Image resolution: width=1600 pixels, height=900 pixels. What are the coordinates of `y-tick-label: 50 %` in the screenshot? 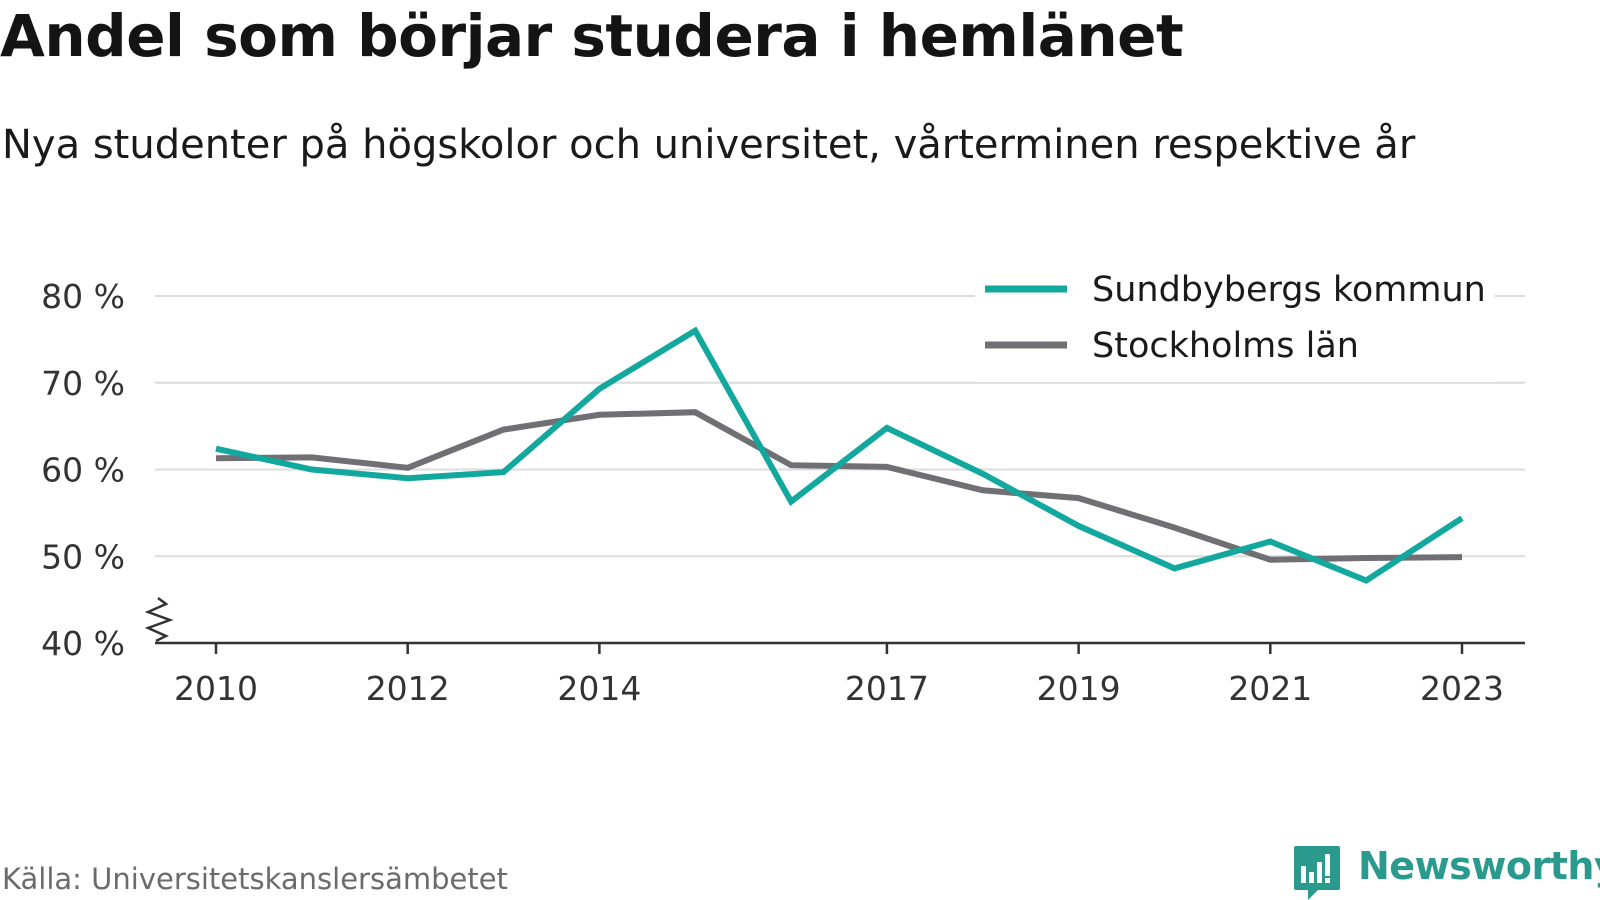 It's located at (83, 556).